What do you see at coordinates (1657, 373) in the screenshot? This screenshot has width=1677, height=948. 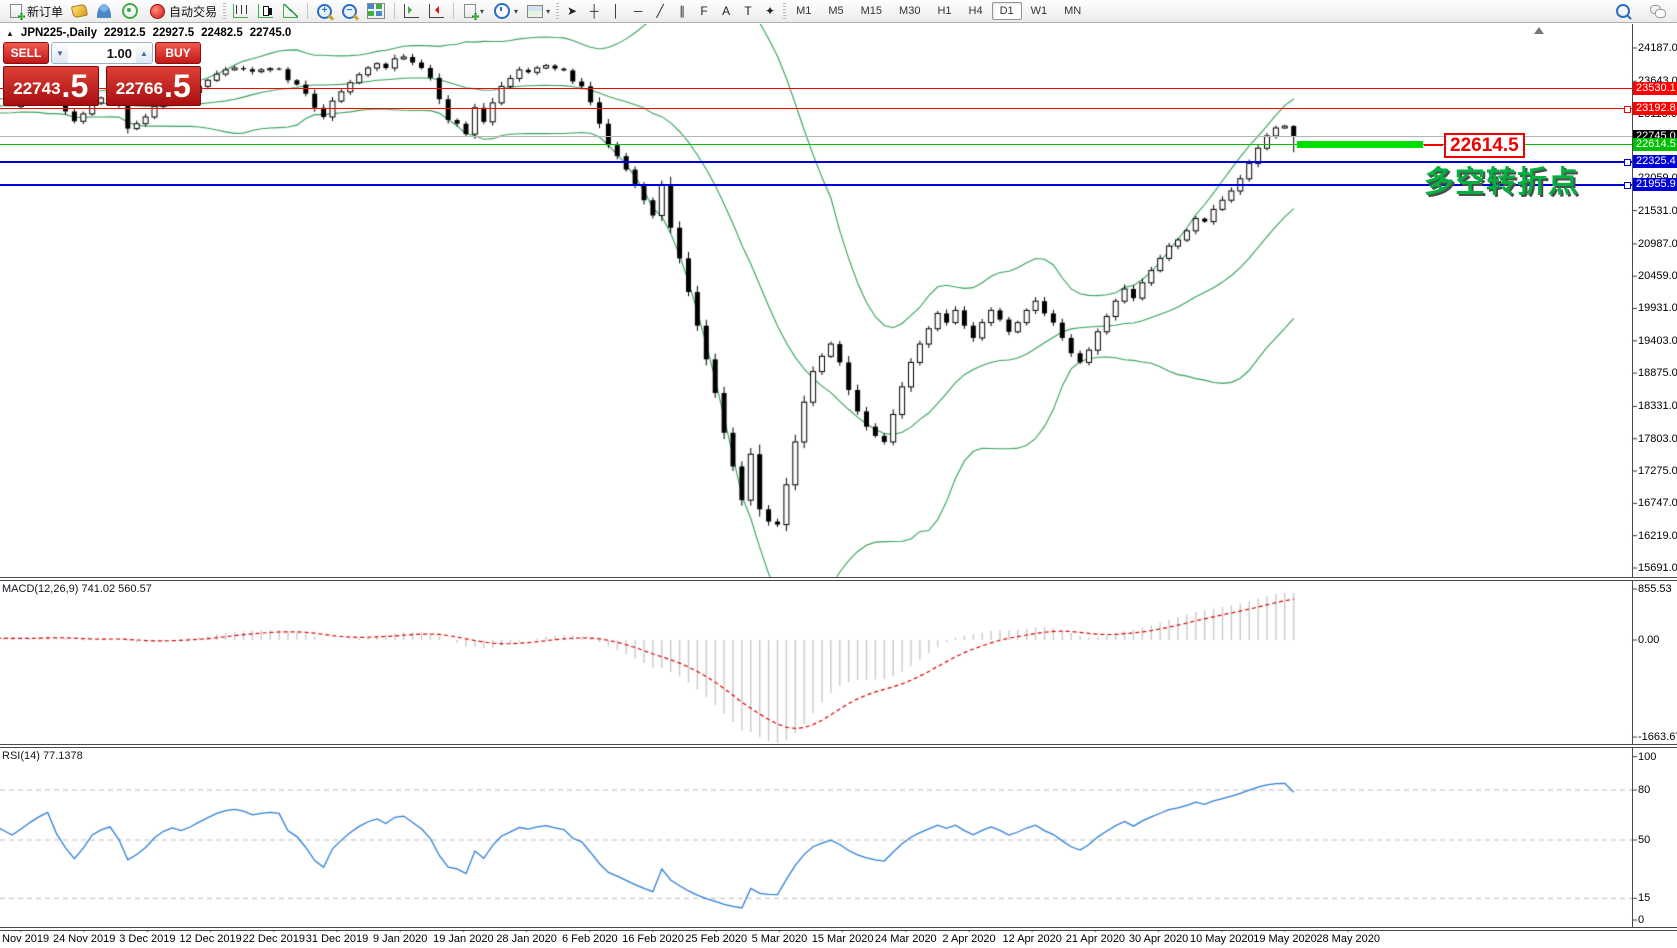 I see `main-axis-tick: 18875.0` at bounding box center [1657, 373].